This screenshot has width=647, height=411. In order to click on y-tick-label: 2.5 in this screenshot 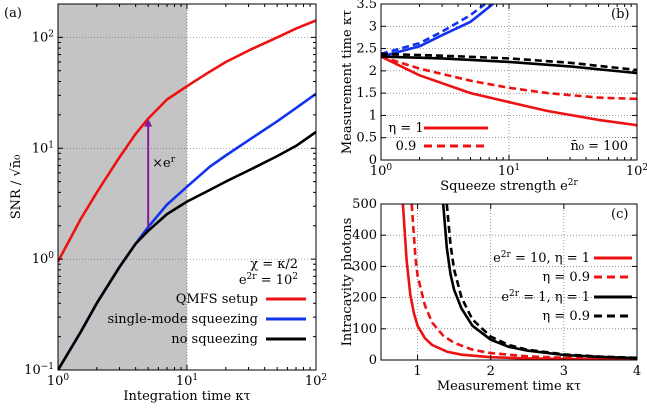, I will do `click(366, 49)`.